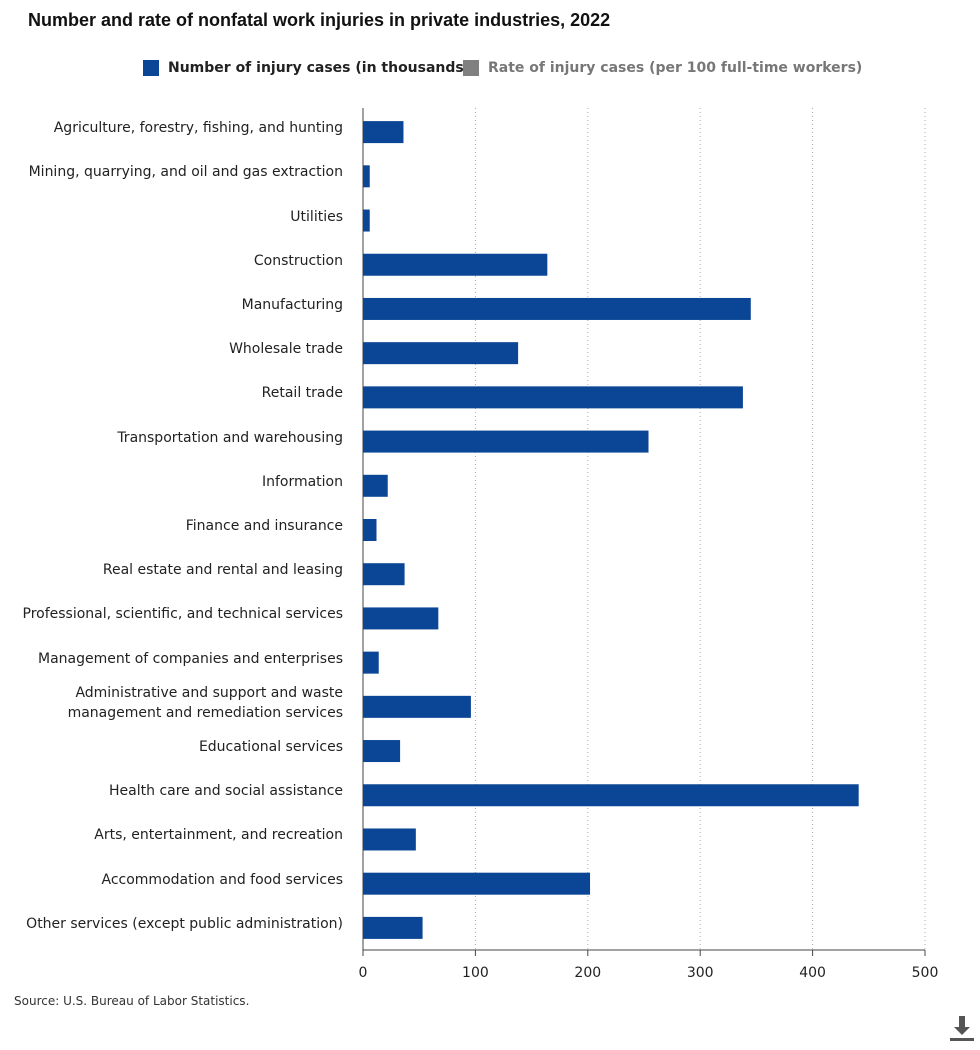 This screenshot has width=980, height=1050. I want to click on x-tick-label: 400, so click(812, 973).